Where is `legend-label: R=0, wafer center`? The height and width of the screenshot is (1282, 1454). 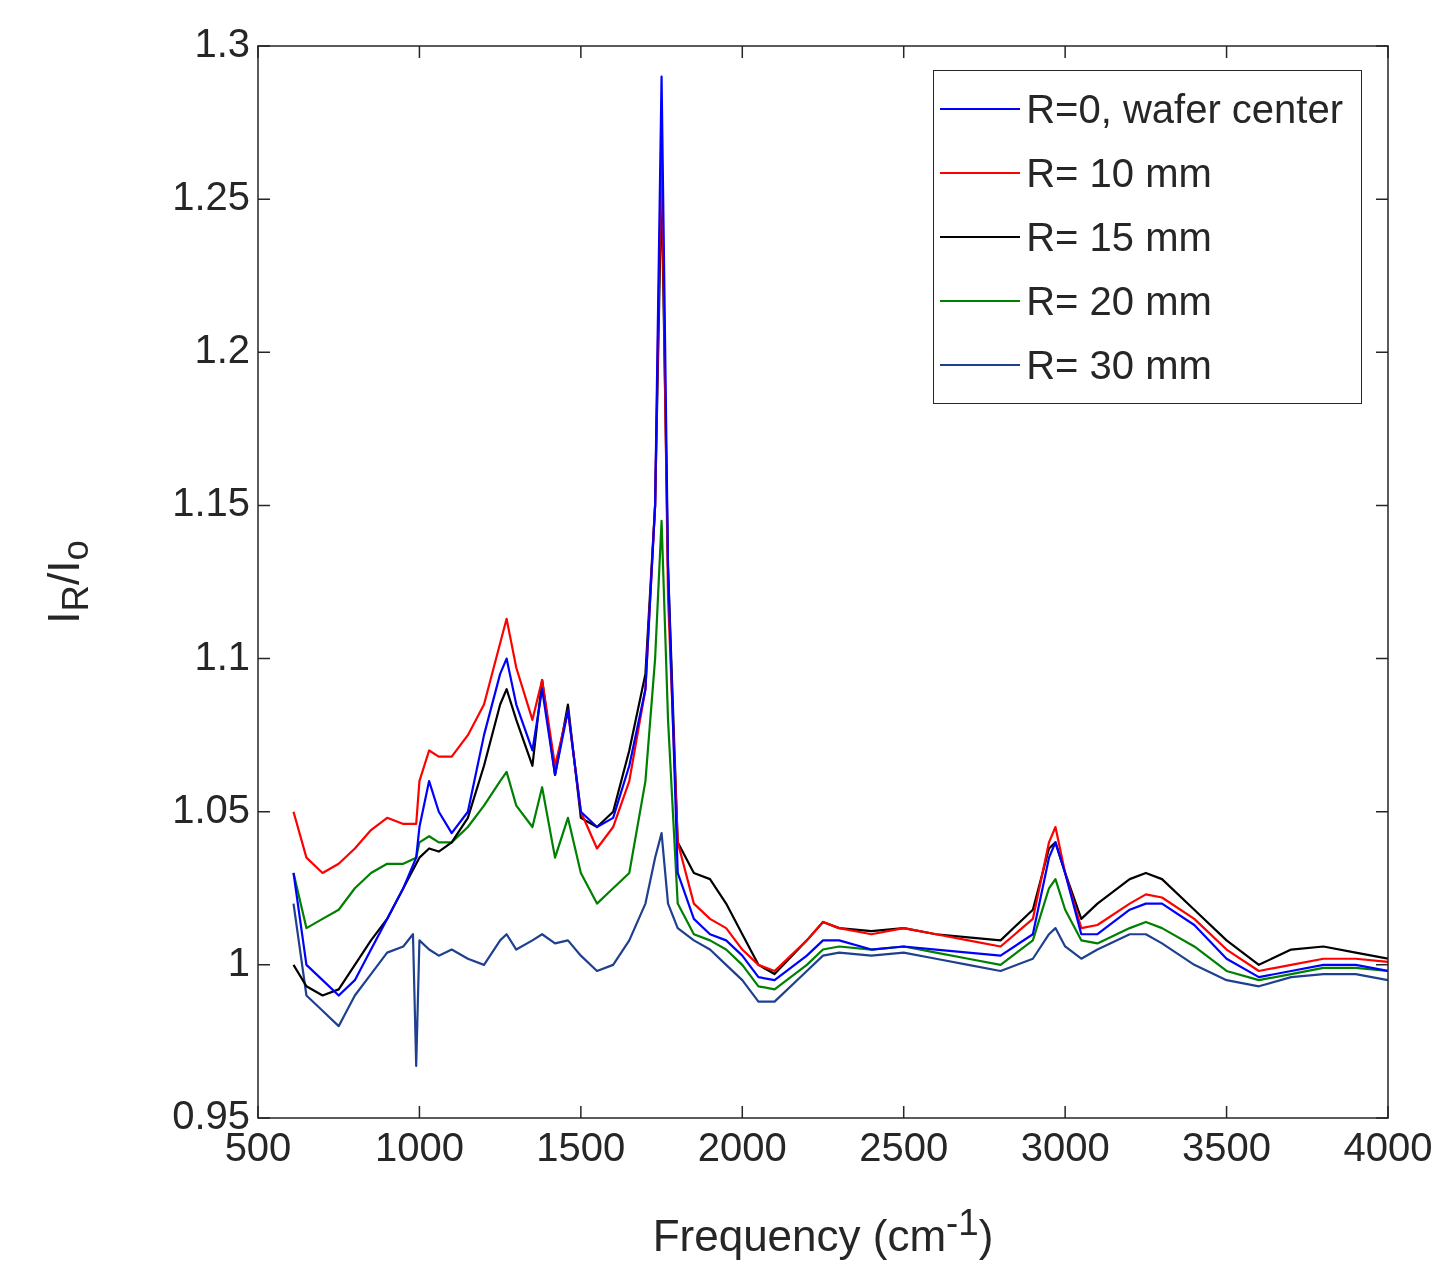 legend-label: R=0, wafer center is located at coordinates (1184, 109).